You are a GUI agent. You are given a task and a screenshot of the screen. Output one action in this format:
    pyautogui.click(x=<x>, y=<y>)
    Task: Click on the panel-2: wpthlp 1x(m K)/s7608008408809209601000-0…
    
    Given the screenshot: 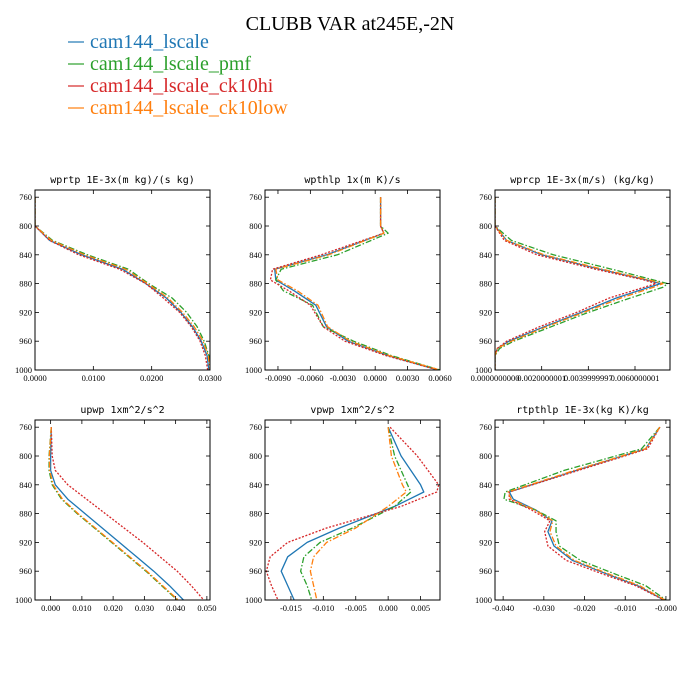 What is the action you would take?
    pyautogui.click(x=348, y=279)
    